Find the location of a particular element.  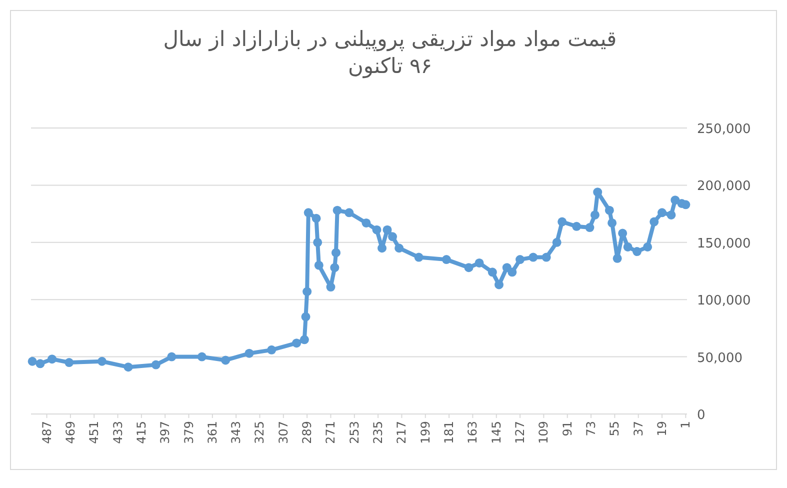

x-tick-label: 253 is located at coordinates (354, 432).